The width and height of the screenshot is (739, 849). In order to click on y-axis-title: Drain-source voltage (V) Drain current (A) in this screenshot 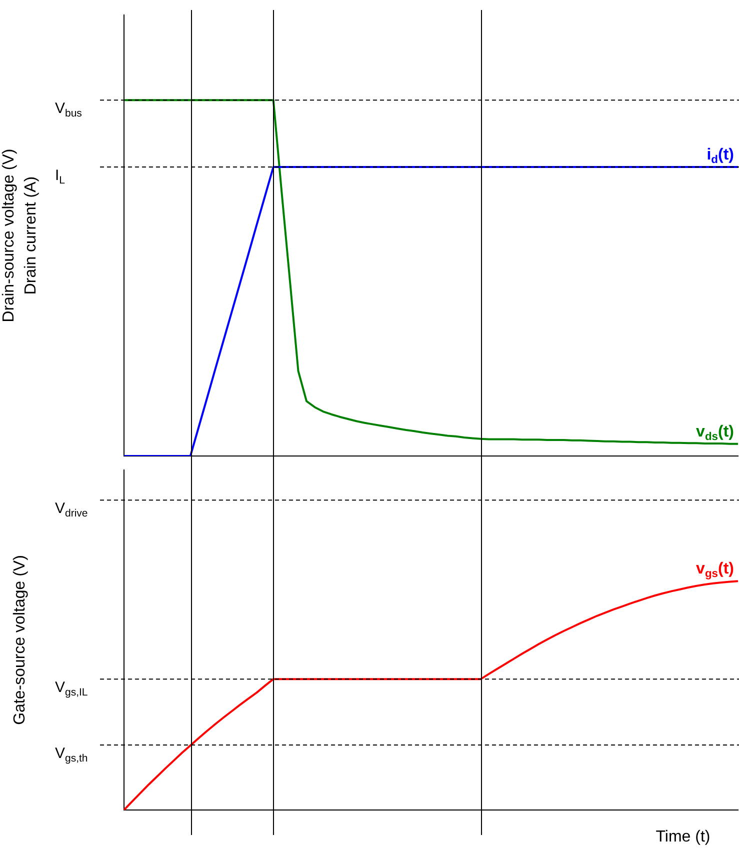, I will do `click(20, 235)`.